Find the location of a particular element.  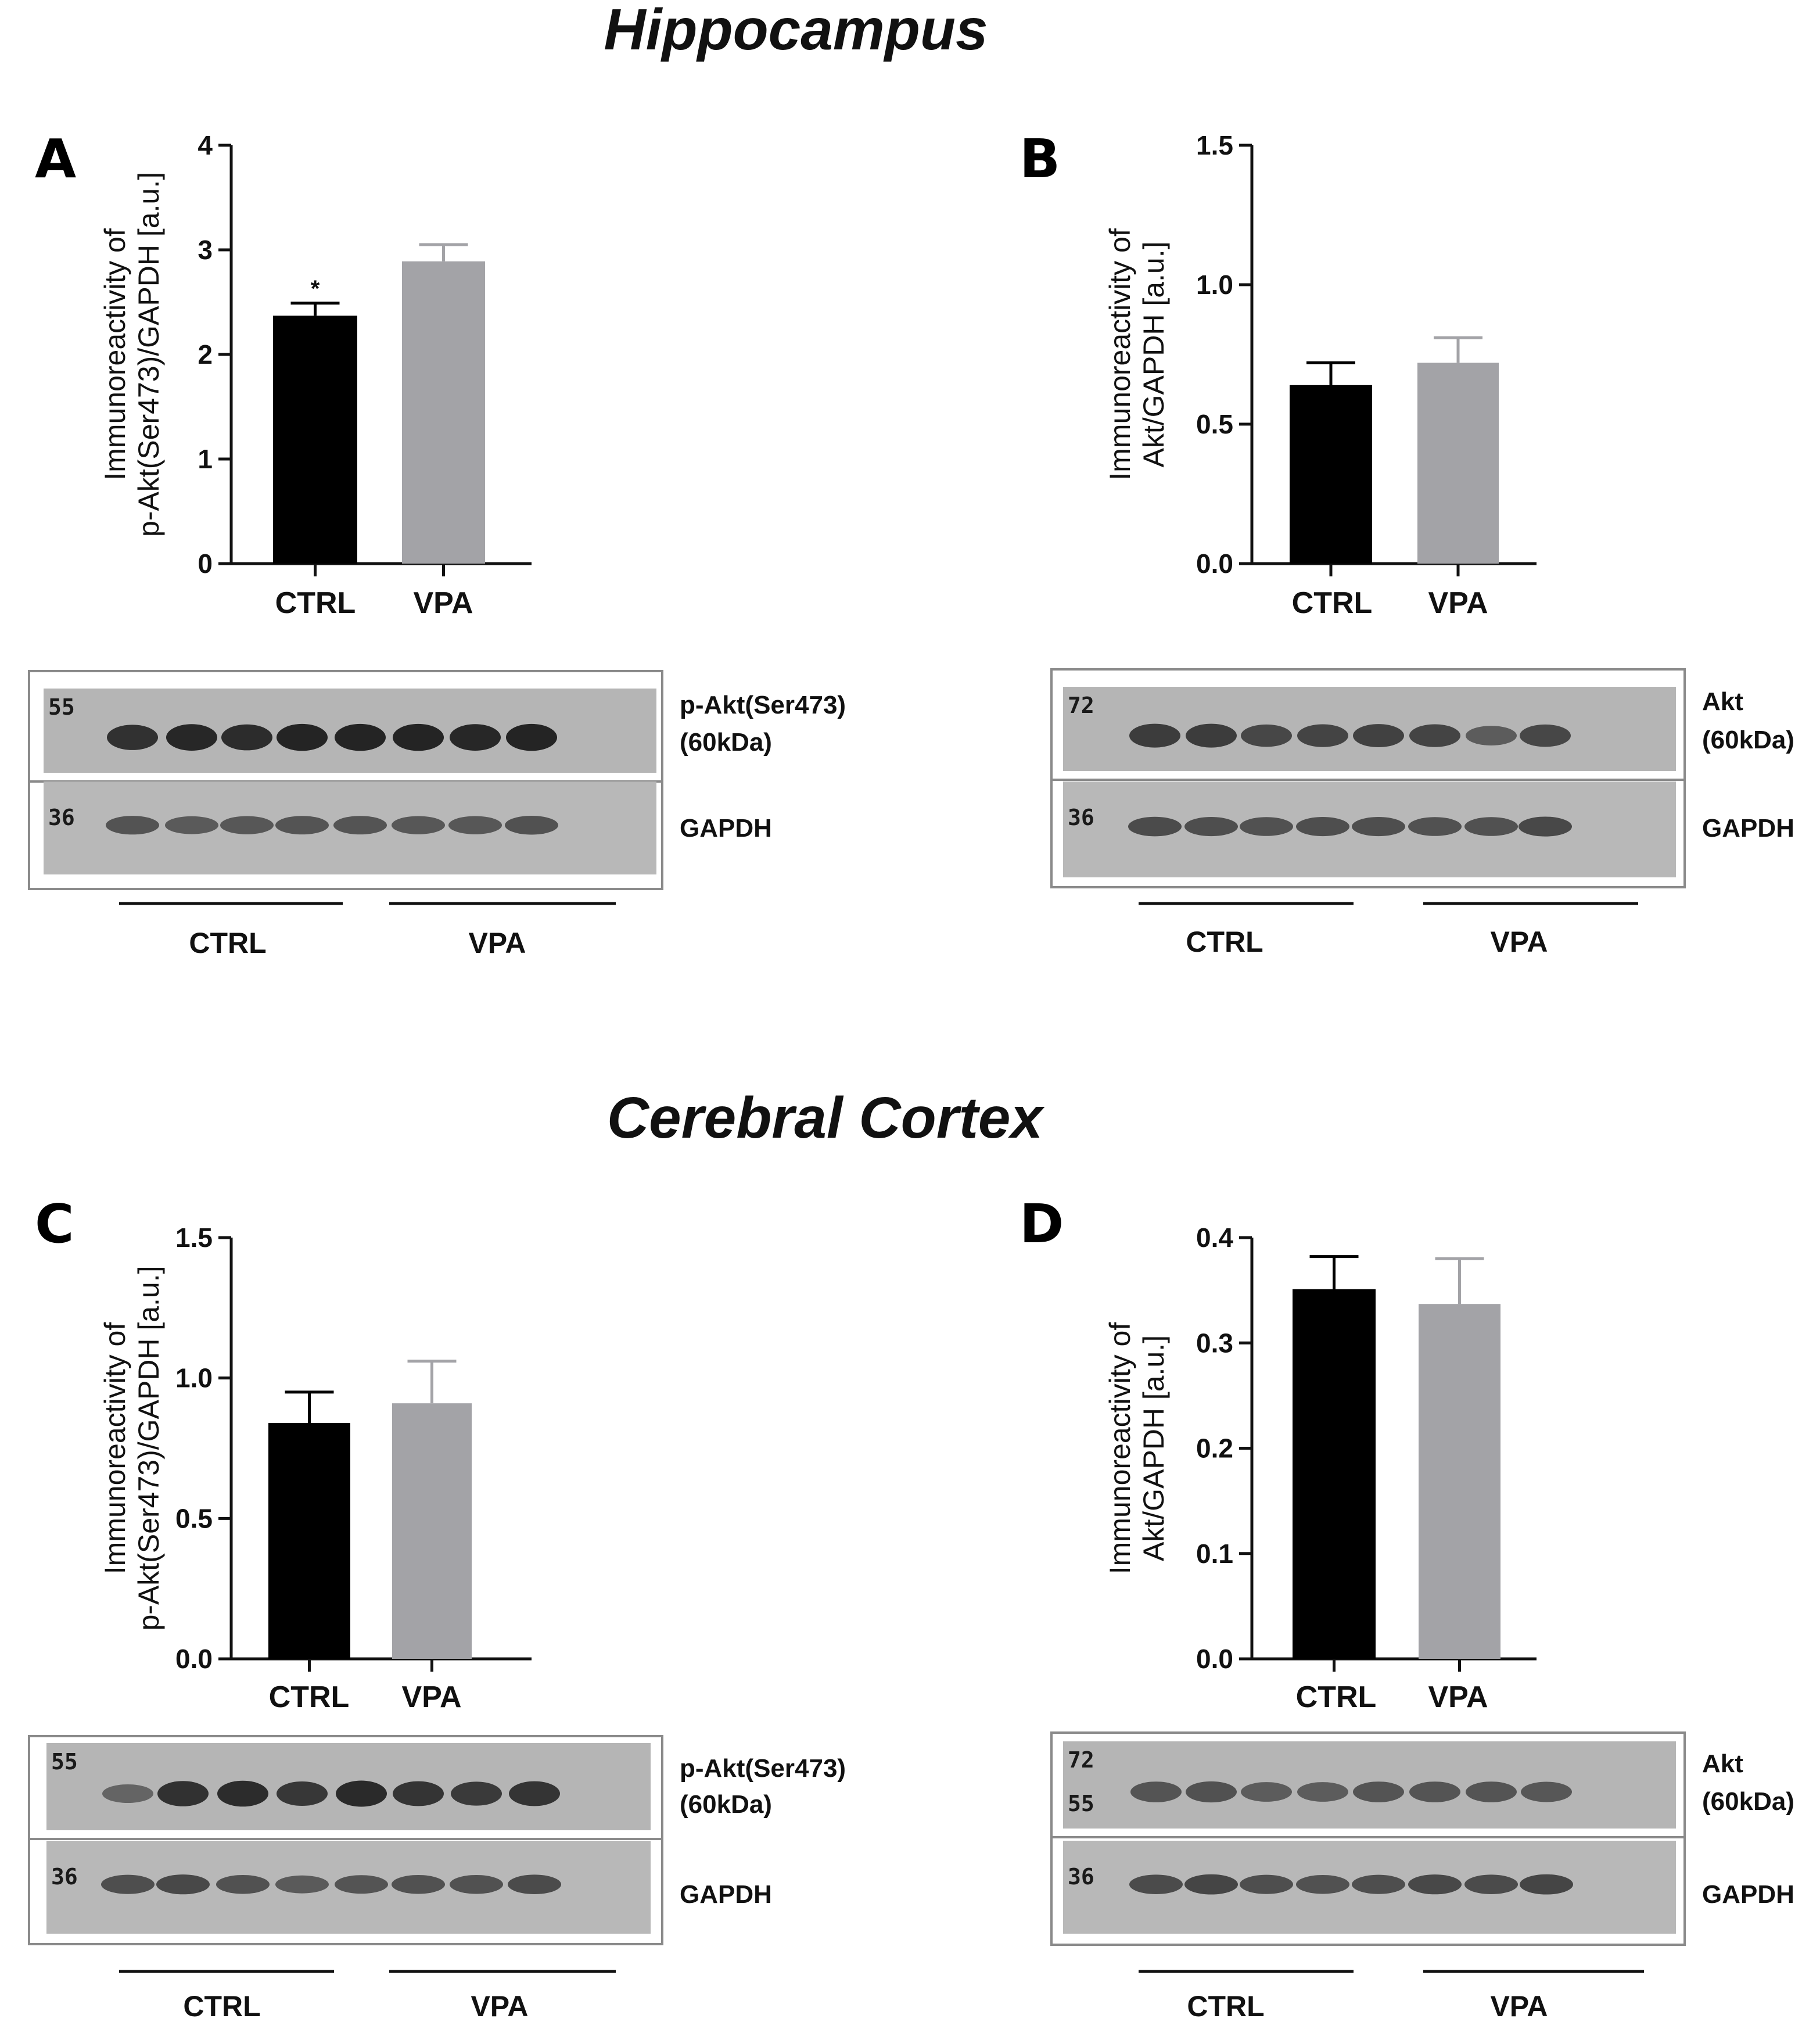

y-tick-label: 0.5 is located at coordinates (194, 1518).